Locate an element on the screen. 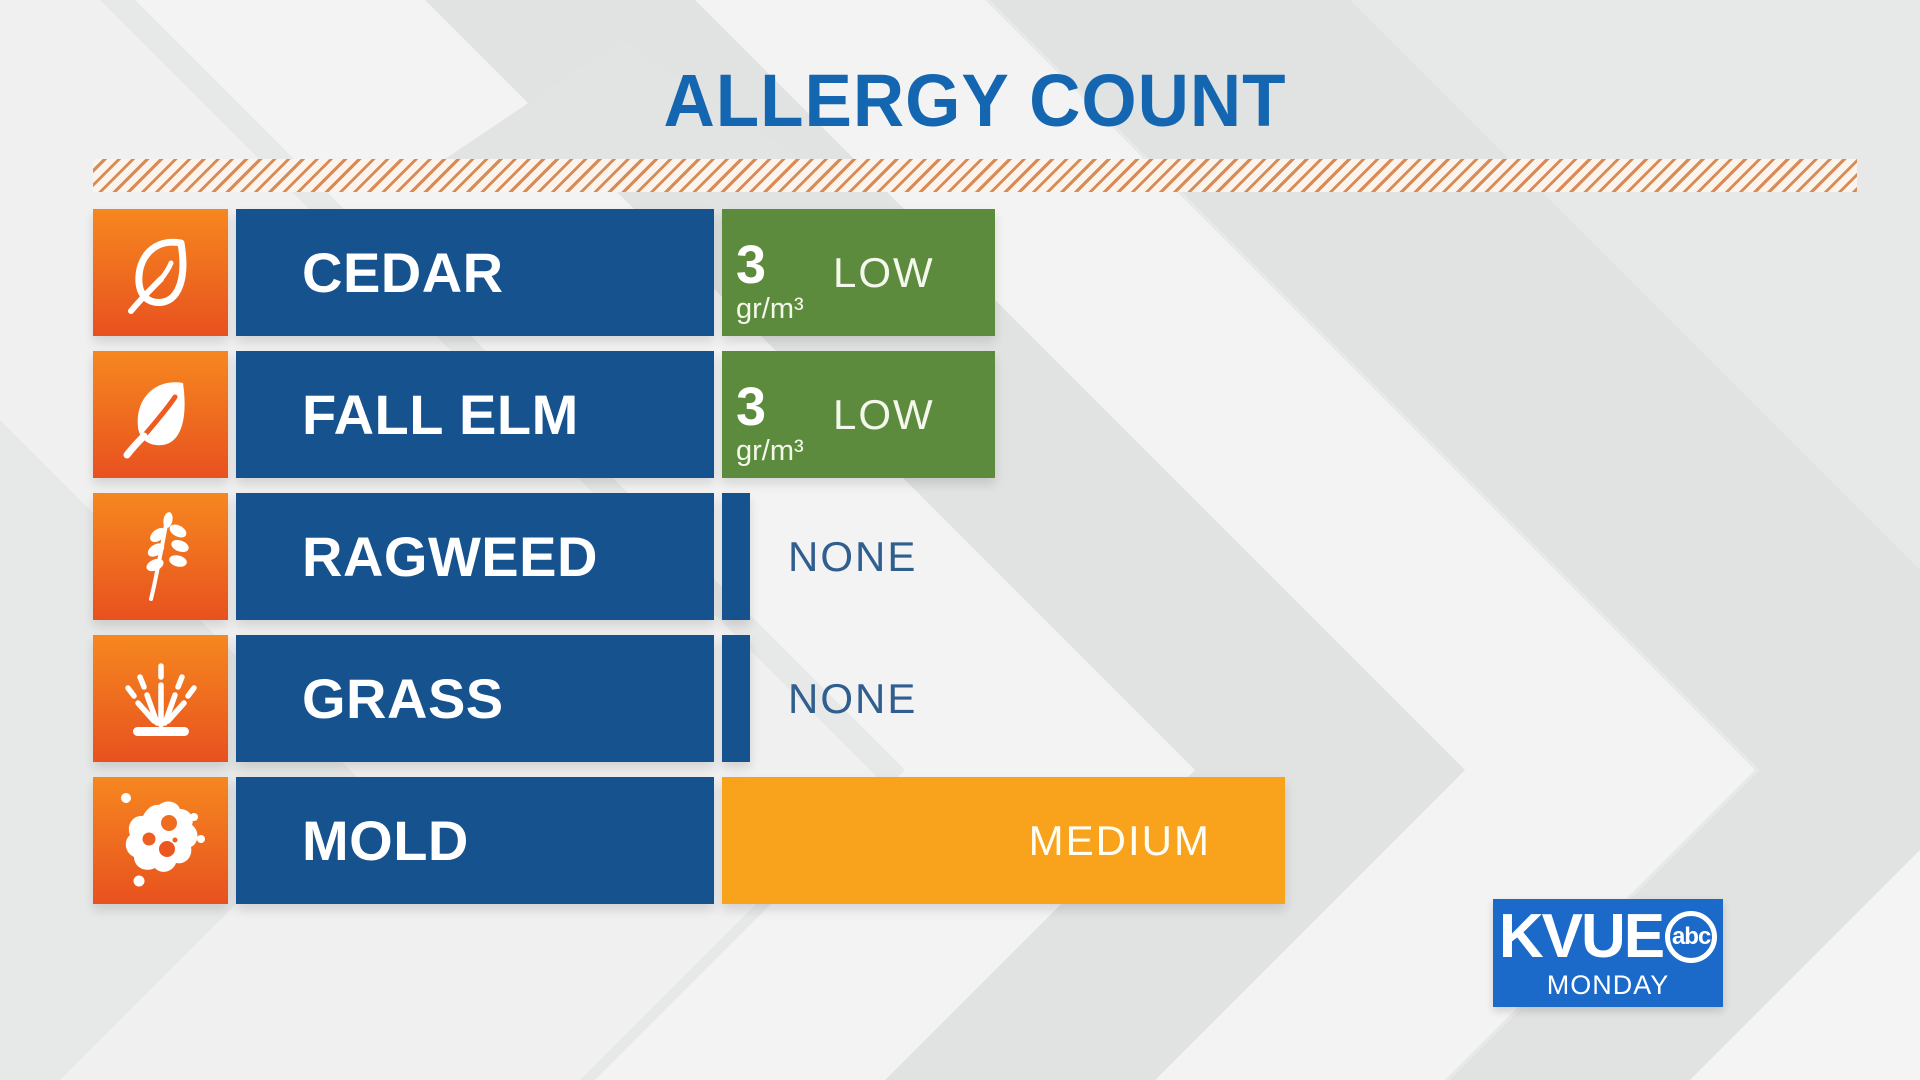 The height and width of the screenshot is (1080, 1920). allergen-label: MOLD is located at coordinates (475, 840).